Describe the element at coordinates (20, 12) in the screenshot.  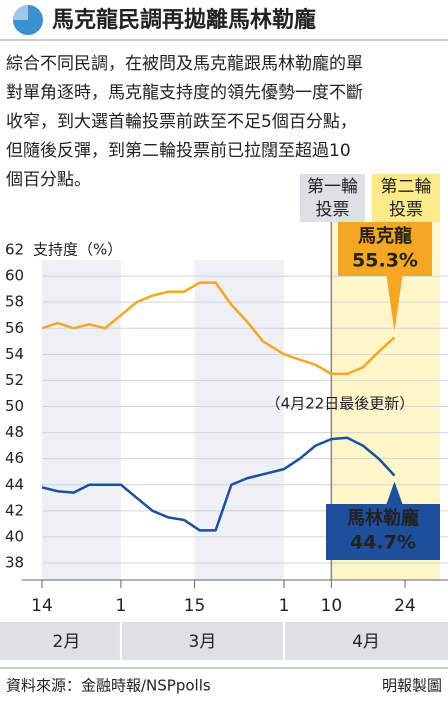
I see `title-icon-highlight` at that location.